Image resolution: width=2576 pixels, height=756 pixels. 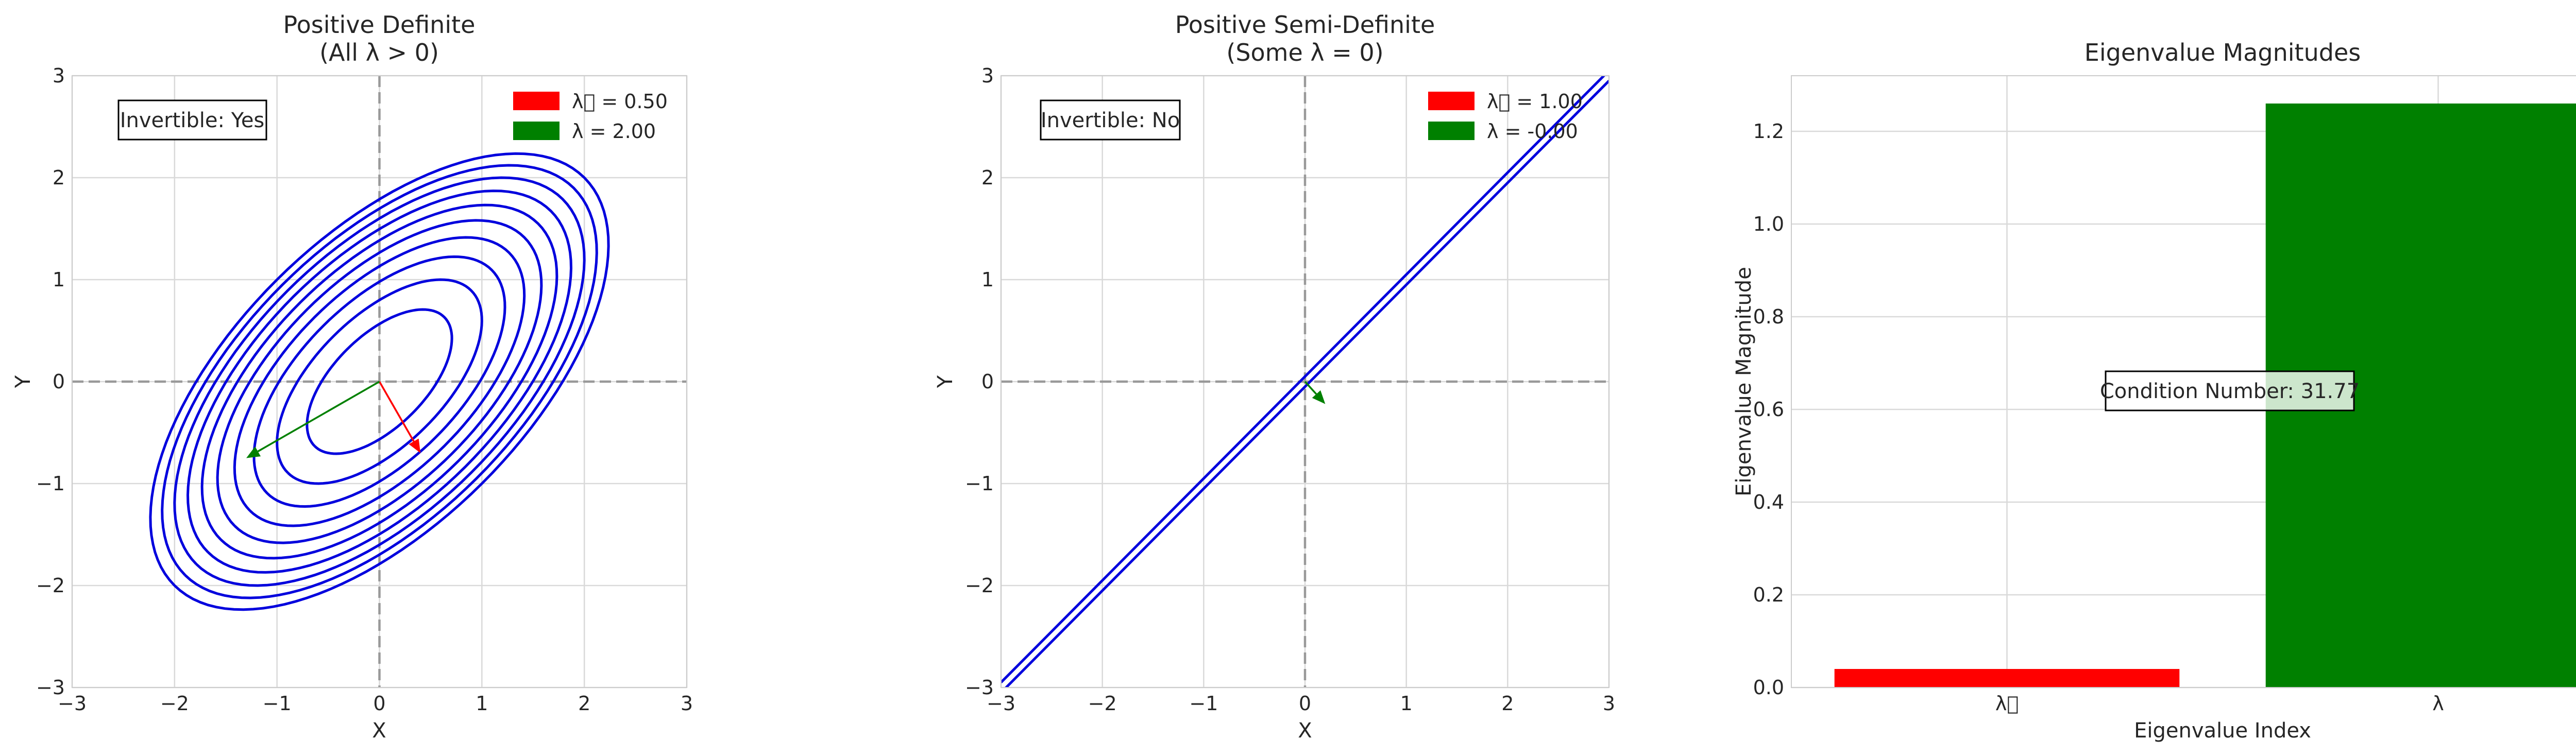 I want to click on chart-title-line2: (Some λ = 0), so click(x=1304, y=53).